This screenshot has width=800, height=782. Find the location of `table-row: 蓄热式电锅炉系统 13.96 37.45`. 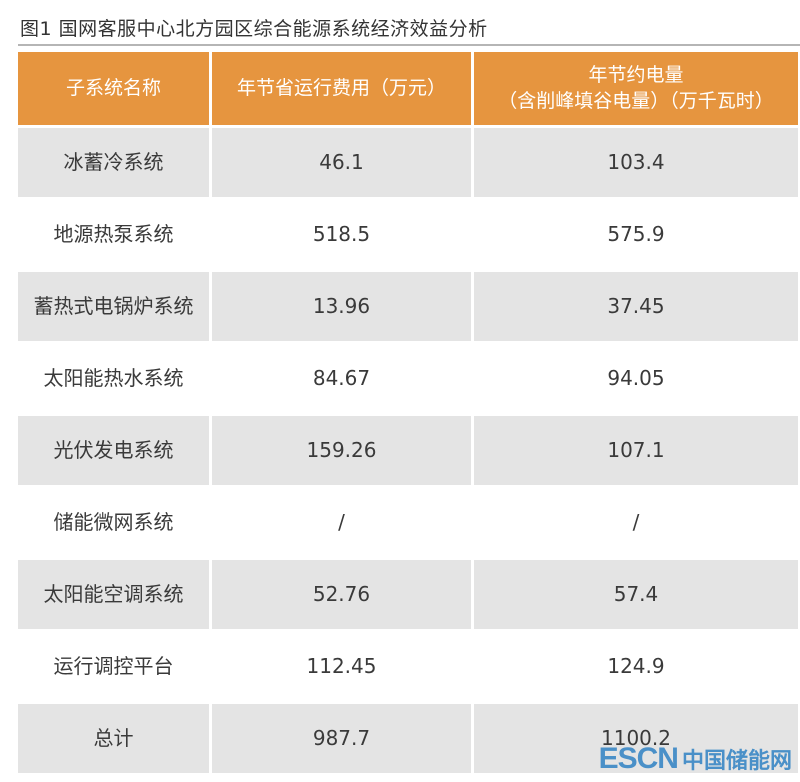

table-row: 蓄热式电锅炉系统 13.96 37.45 is located at coordinates (408, 308).